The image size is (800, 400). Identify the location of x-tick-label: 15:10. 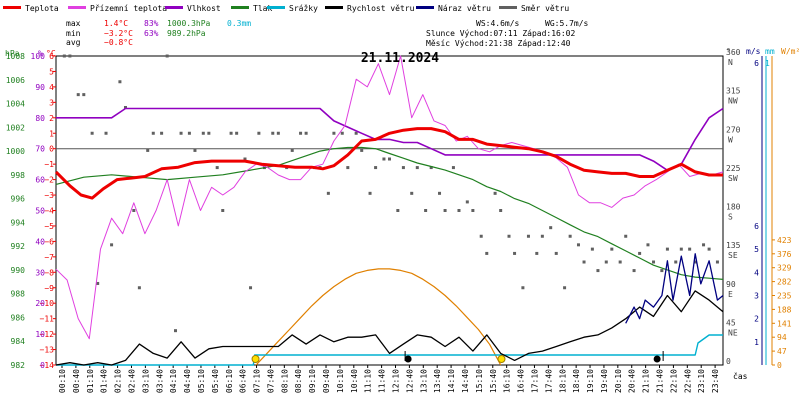
(479, 381).